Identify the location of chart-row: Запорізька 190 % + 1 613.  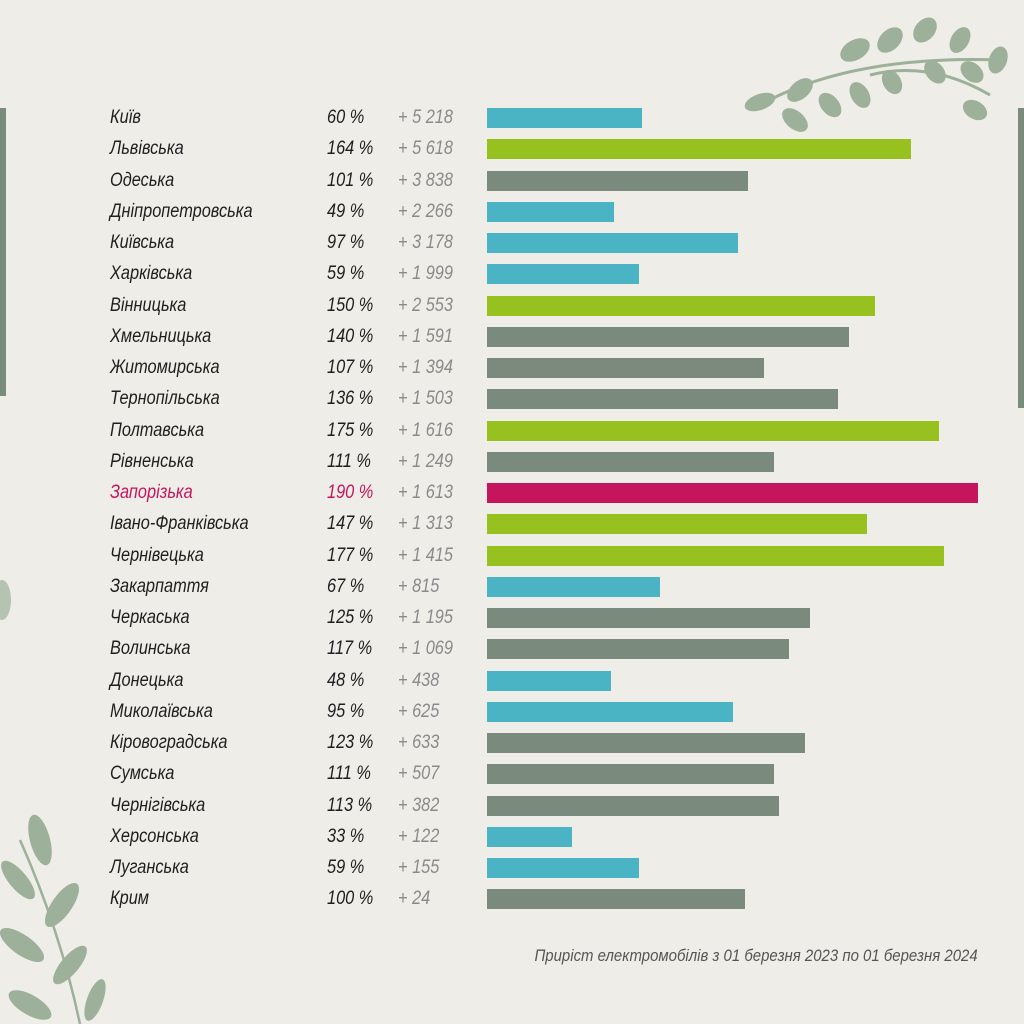
(512, 492).